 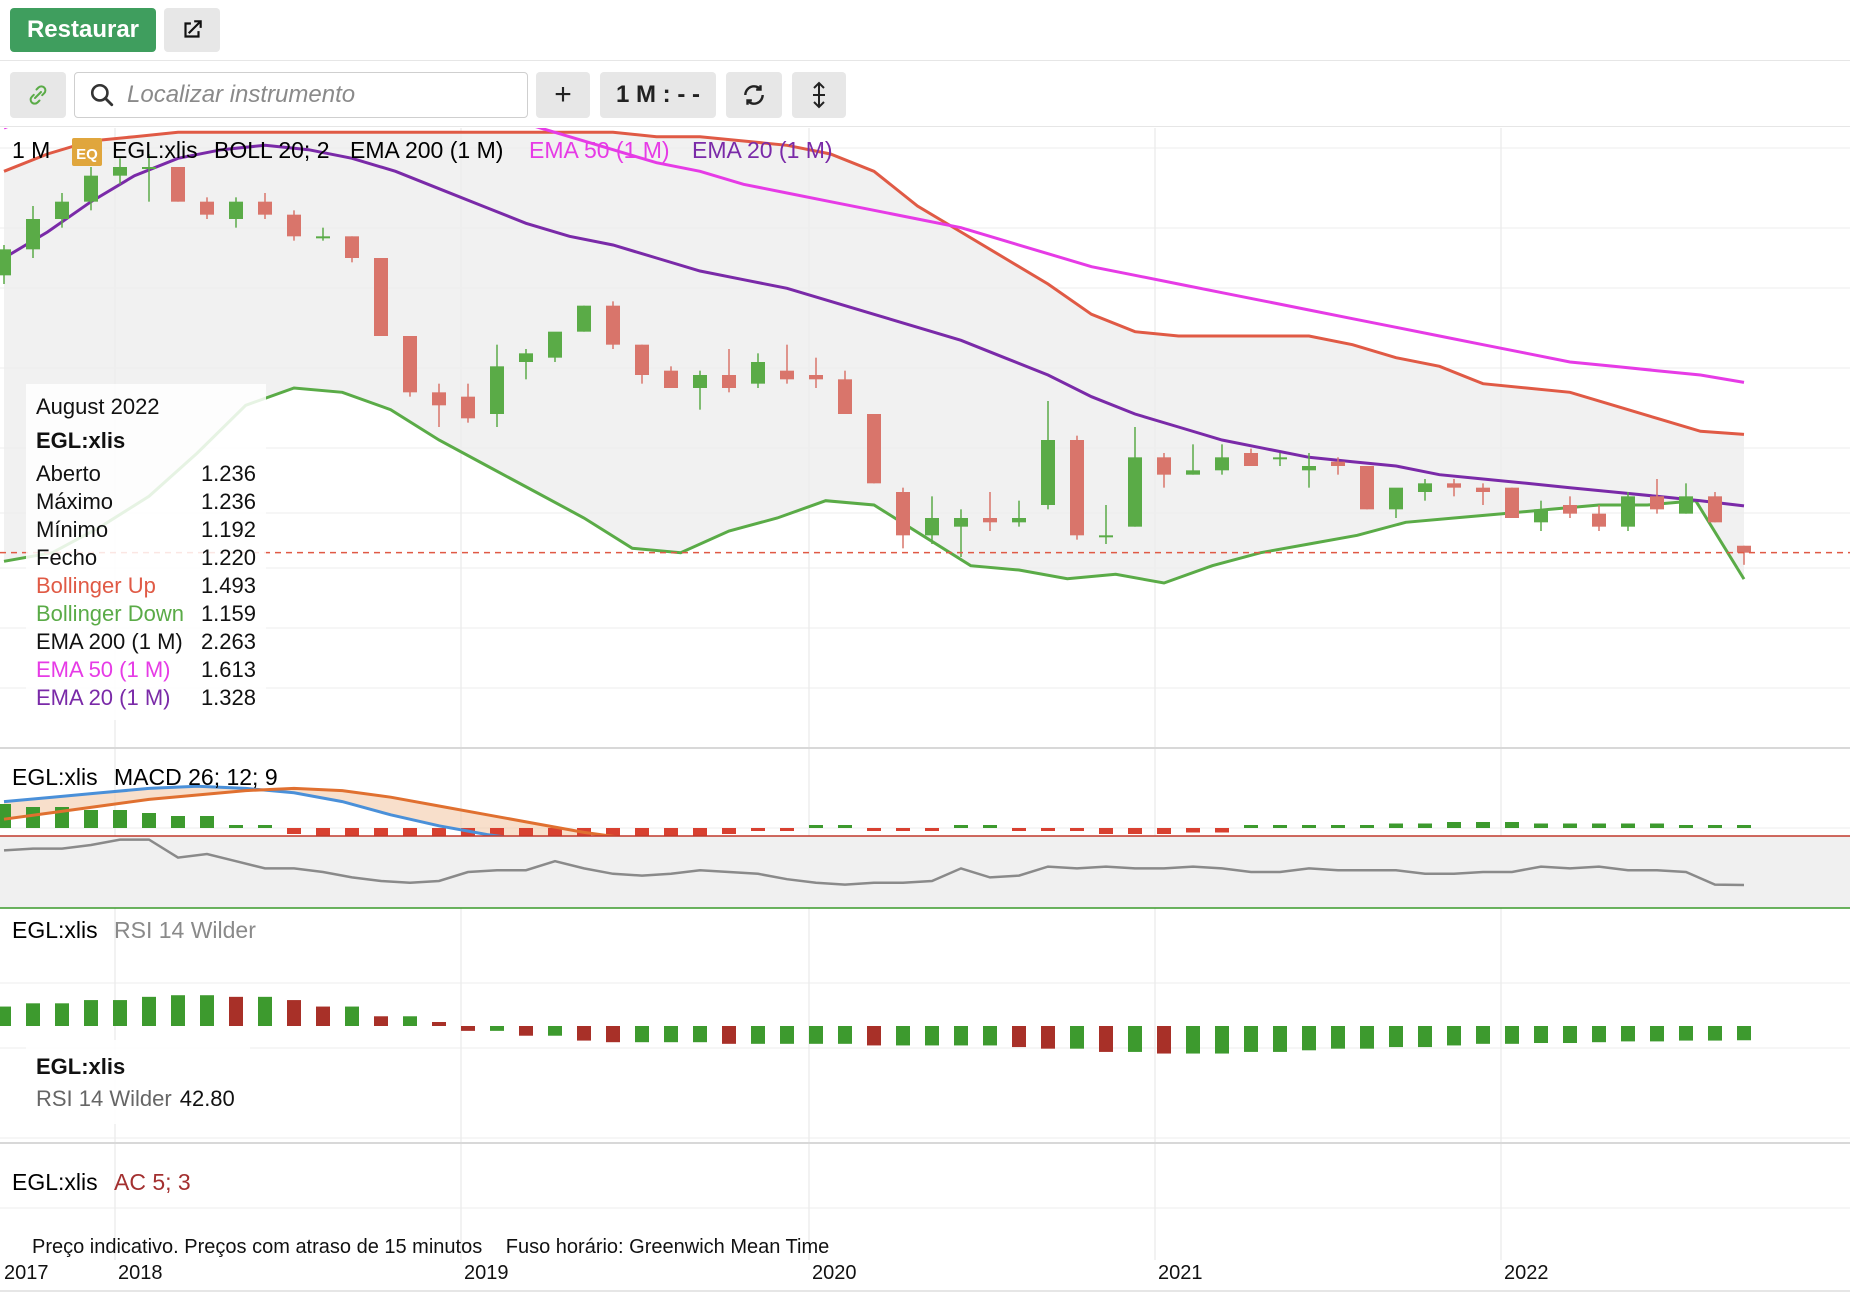 I want to click on tooltip-row: EMA 20 (1 M) 1.328, so click(x=146, y=698).